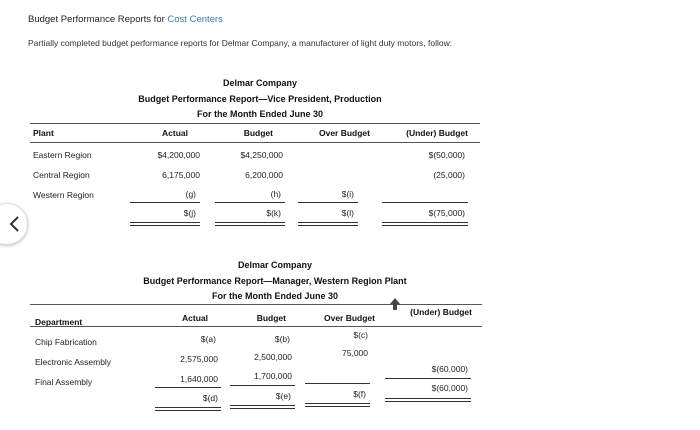 Image resolution: width=700 pixels, height=430 pixels. I want to click on report1-cell-actual: 6,175,000, so click(181, 175).